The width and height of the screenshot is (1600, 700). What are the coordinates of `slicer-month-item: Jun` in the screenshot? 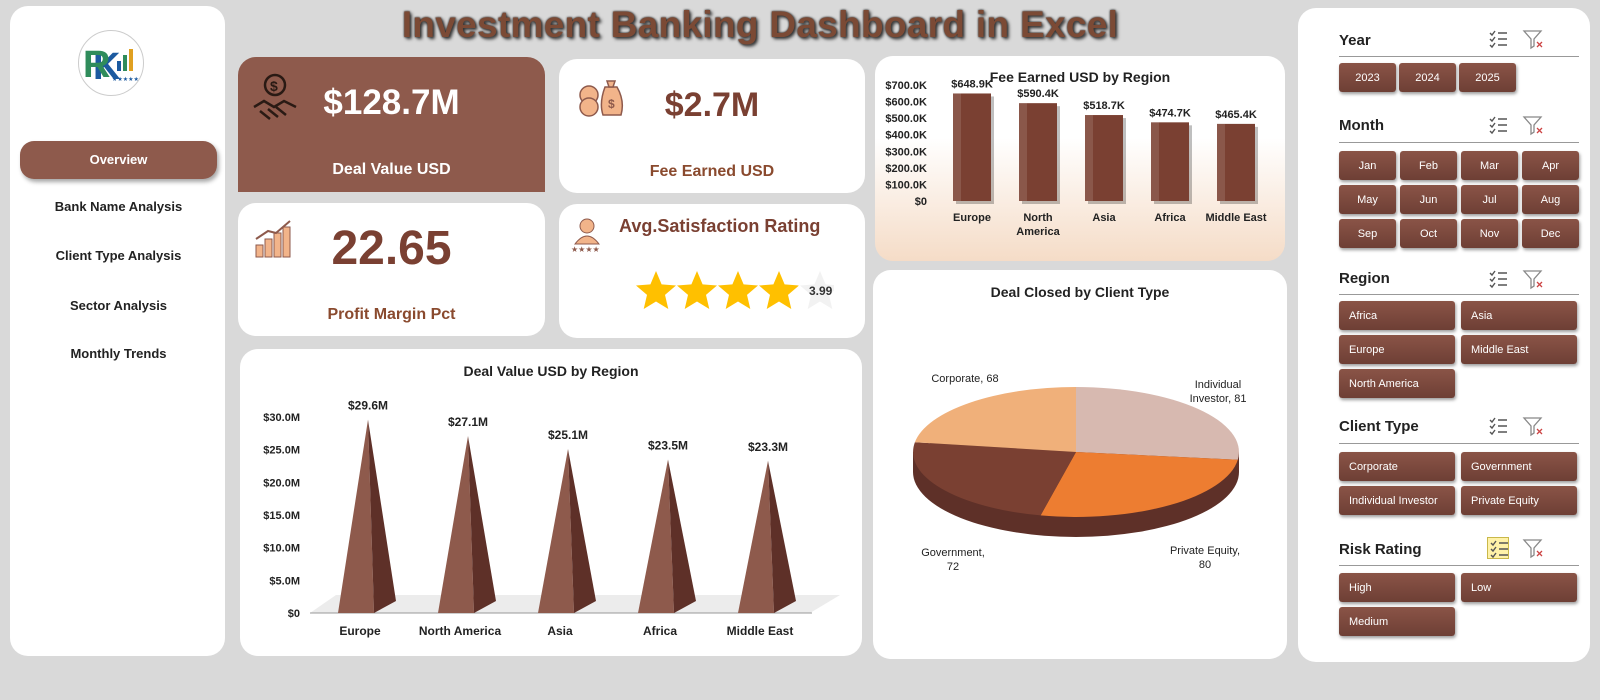 It's located at (1428, 199).